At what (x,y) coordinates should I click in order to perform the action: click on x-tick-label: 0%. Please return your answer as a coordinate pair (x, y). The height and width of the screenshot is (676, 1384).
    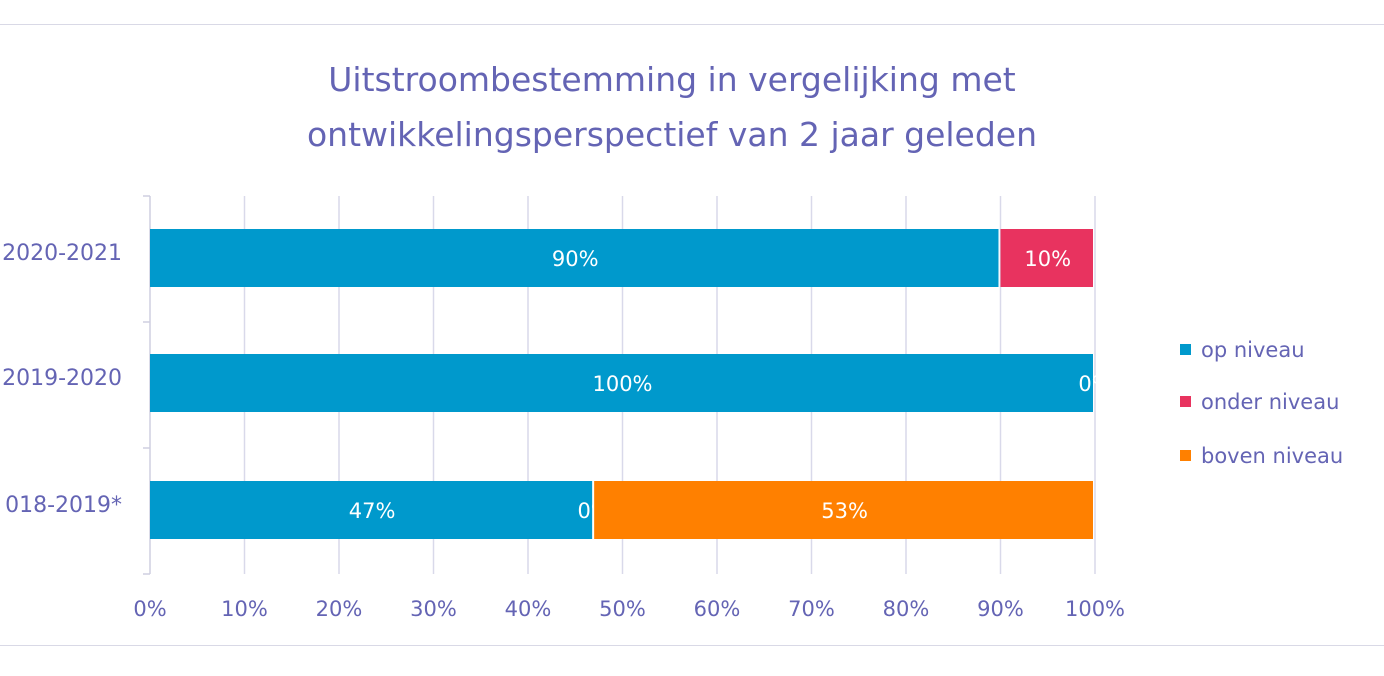
    Looking at the image, I should click on (149, 609).